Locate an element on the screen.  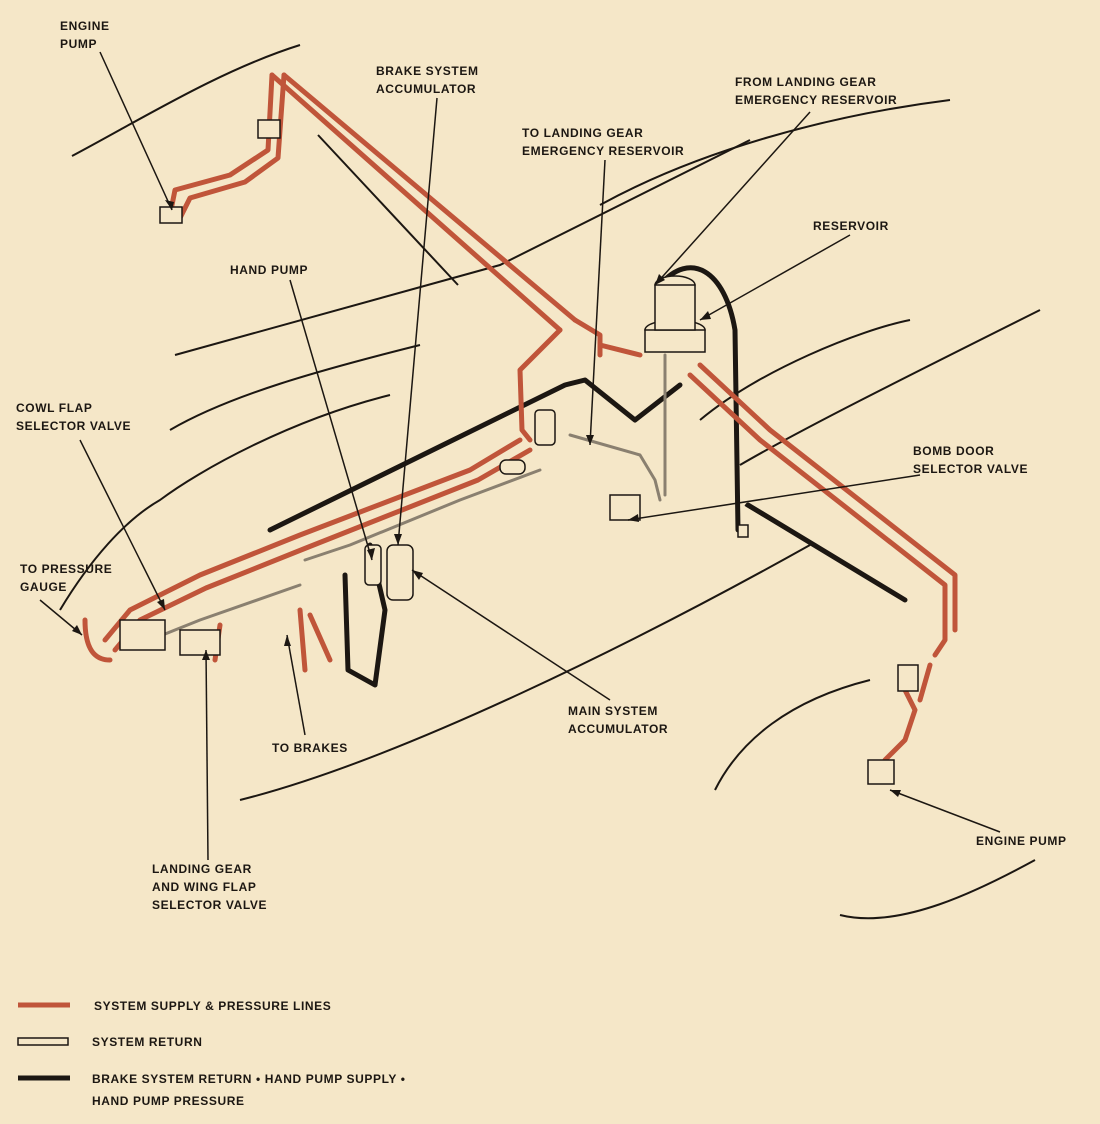
hand-pump-pressure-line is located at coordinates (365, 615).